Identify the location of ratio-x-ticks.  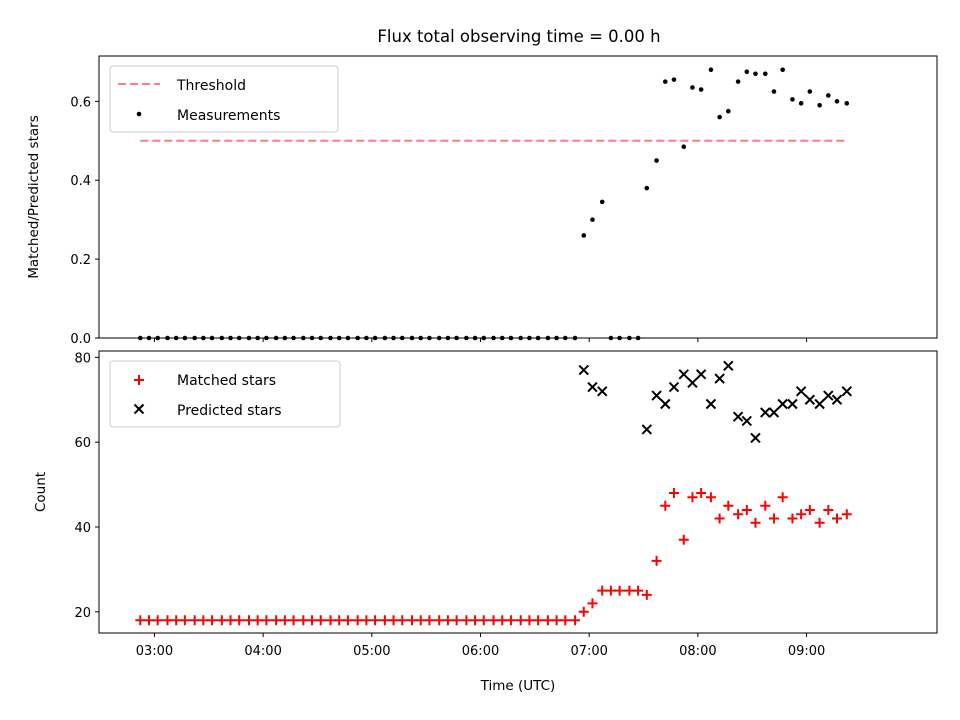
(480, 340).